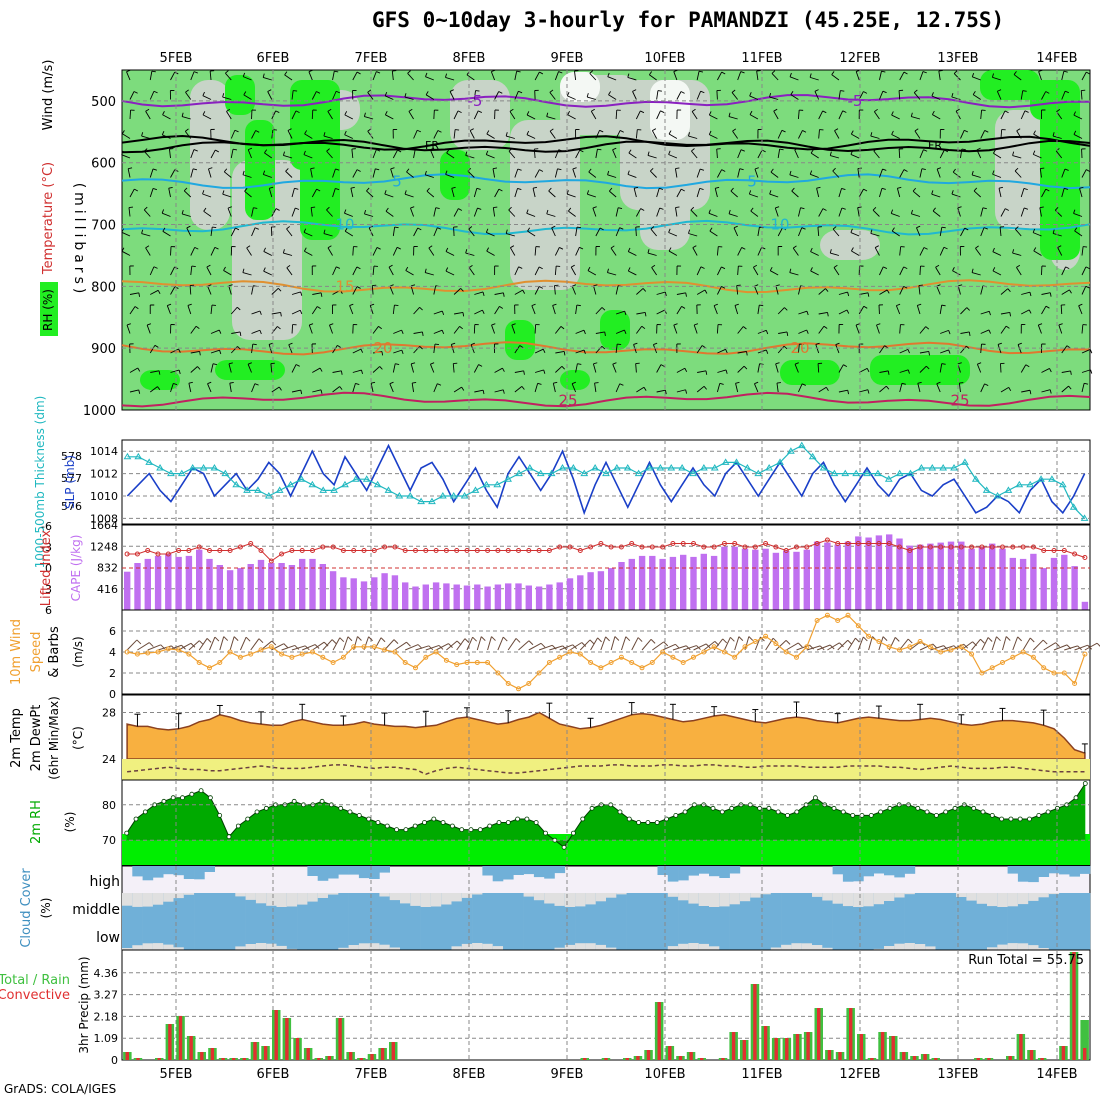  Describe the element at coordinates (107, 589) in the screenshot. I see `cape-tick: 416` at that location.